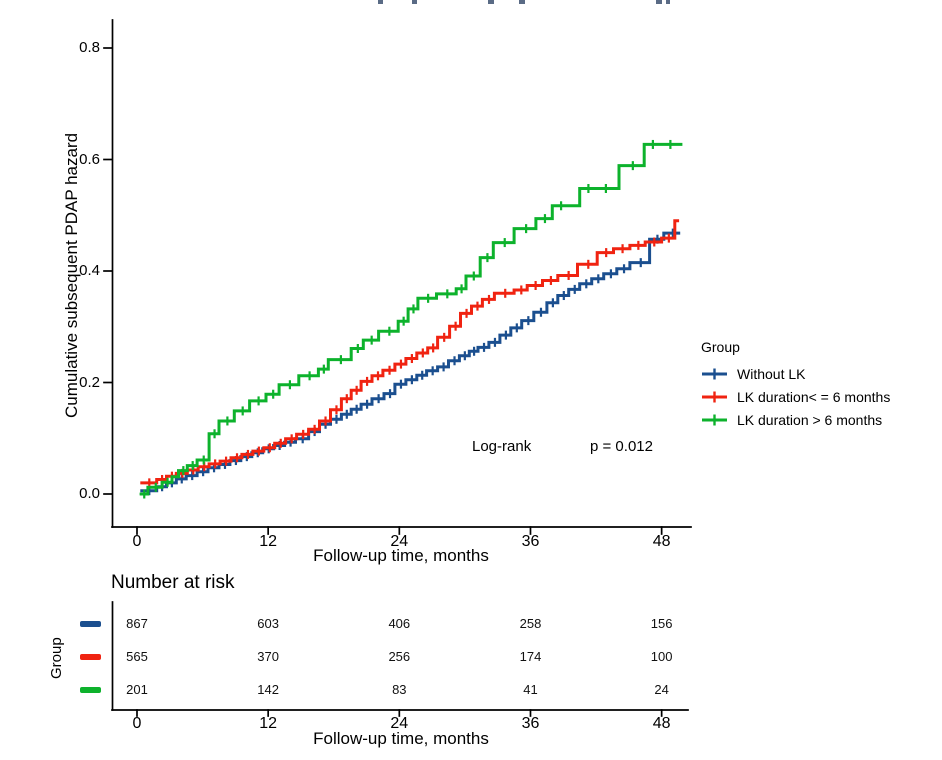 This screenshot has height=760, width=942. Describe the element at coordinates (268, 541) in the screenshot. I see `x-tick-label: 12` at that location.